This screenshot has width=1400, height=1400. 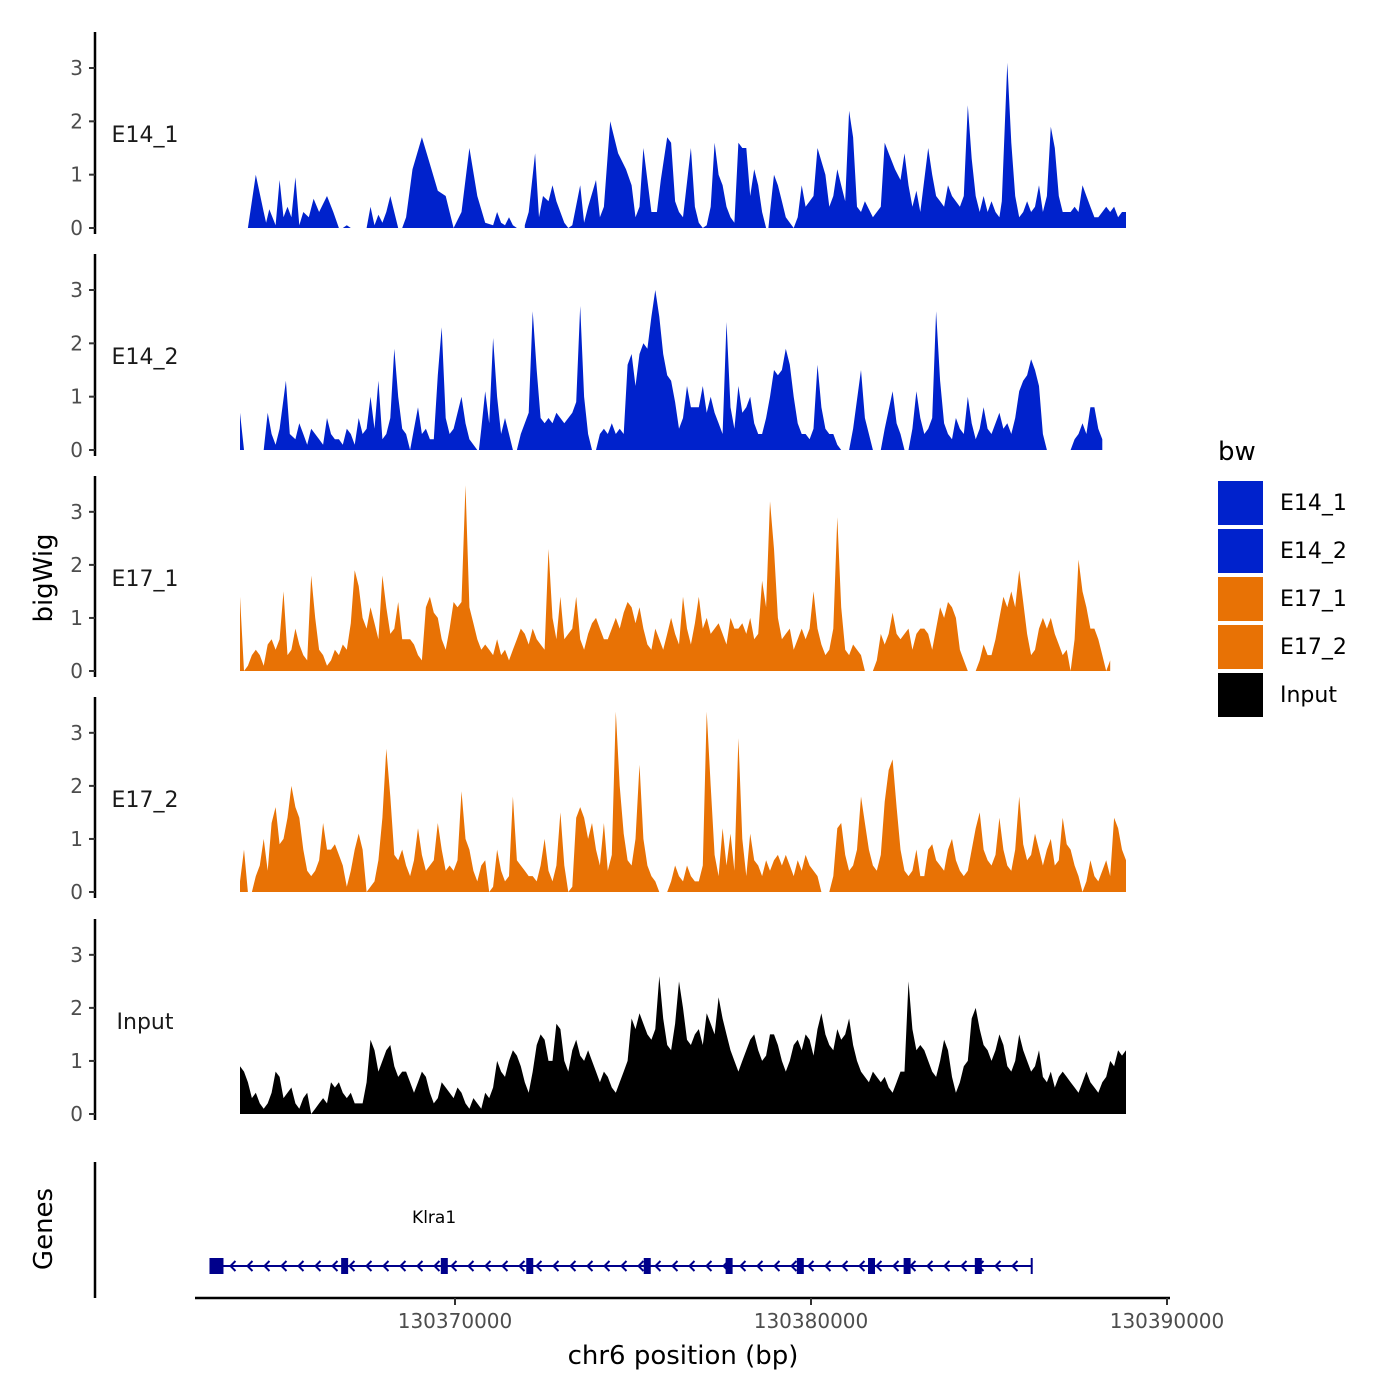 What do you see at coordinates (683, 1045) in the screenshot?
I see `area-Input` at bounding box center [683, 1045].